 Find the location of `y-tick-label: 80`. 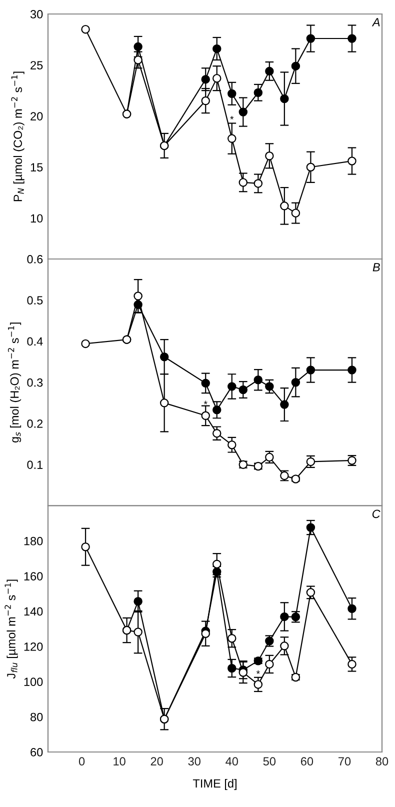

y-tick-label: 80 is located at coordinates (36, 717).